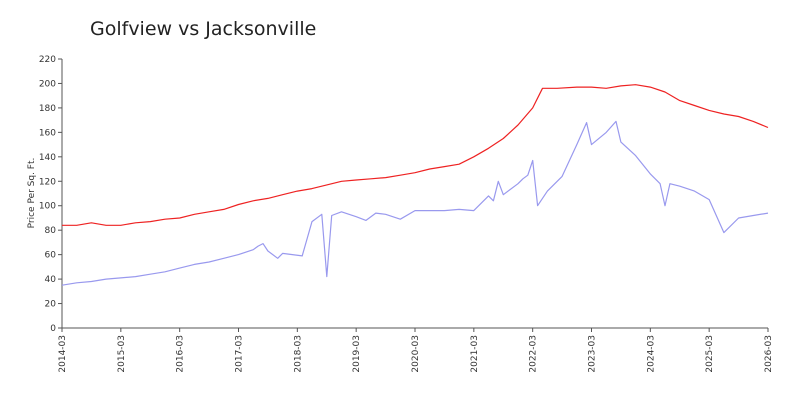  I want to click on y-tick-label: 160, so click(47, 133).